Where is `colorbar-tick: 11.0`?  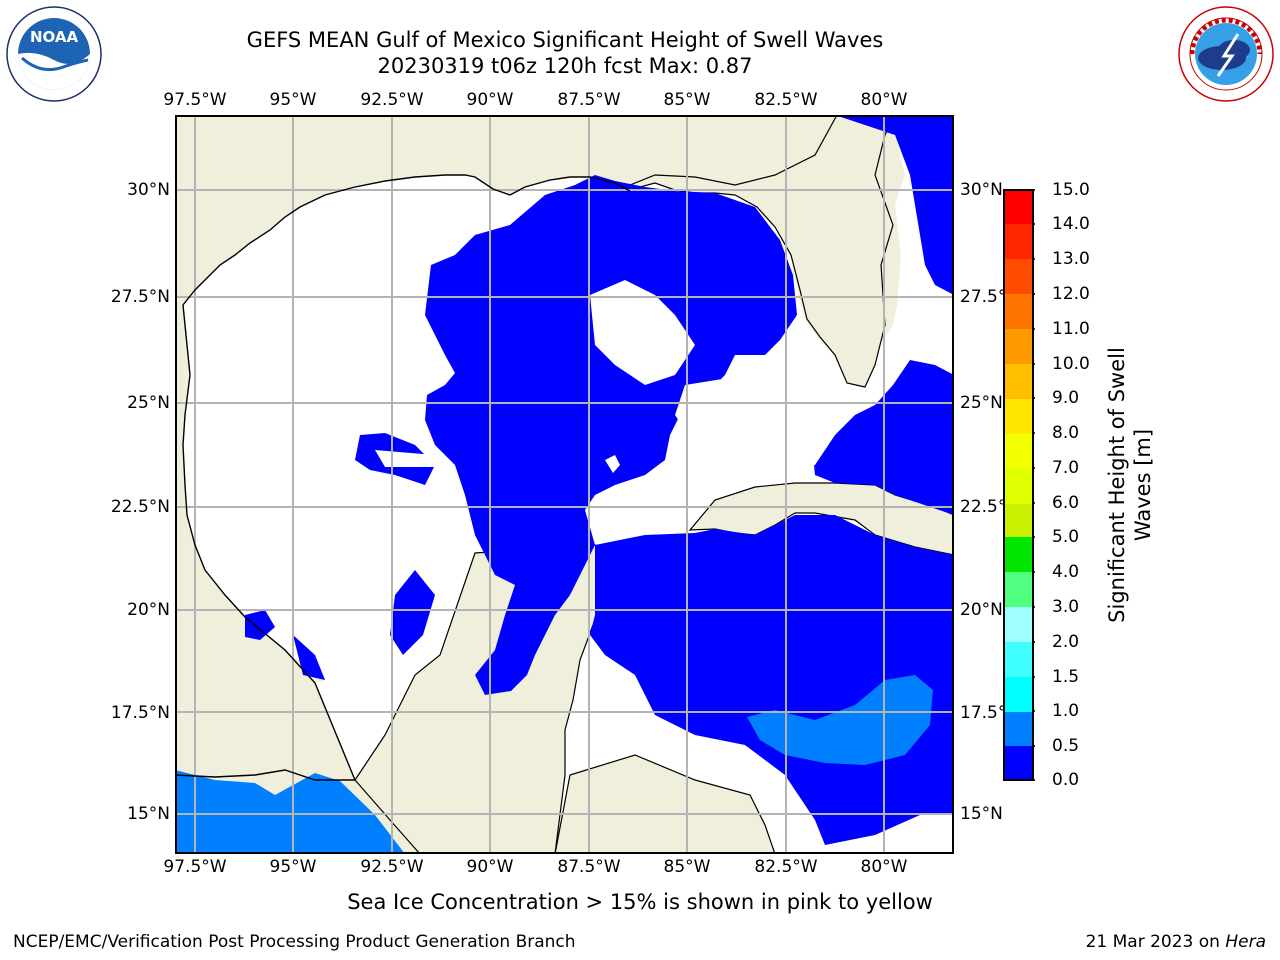 colorbar-tick: 11.0 is located at coordinates (1071, 329).